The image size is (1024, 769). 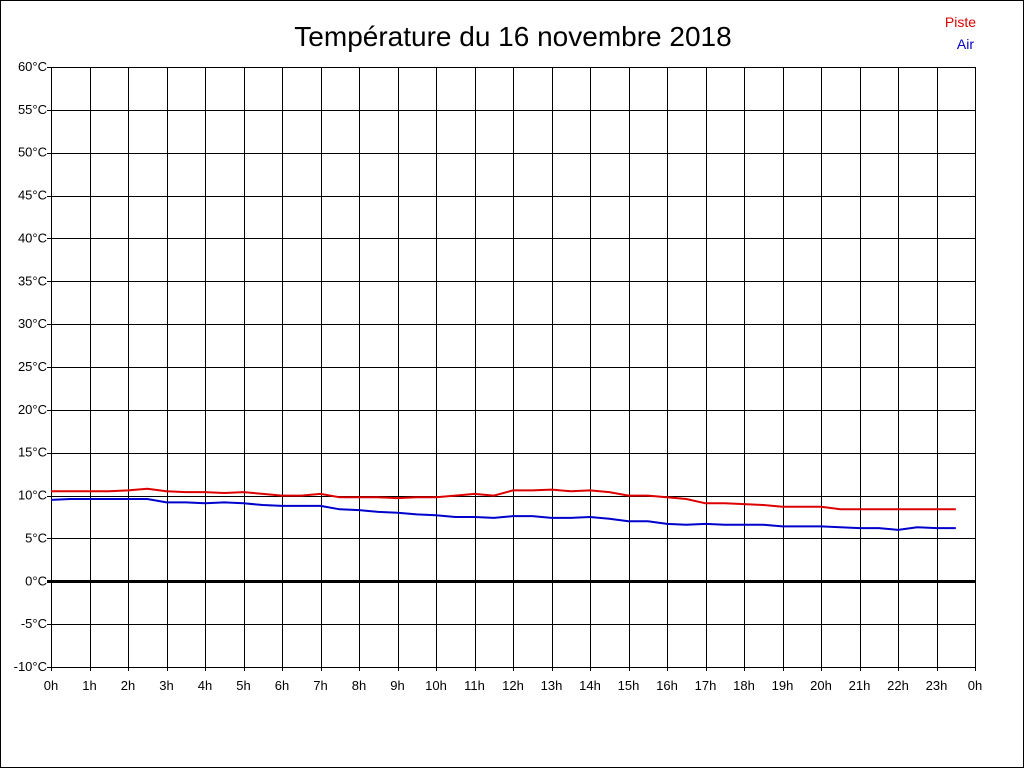 What do you see at coordinates (512, 36) in the screenshot?
I see `chart-title: Température du 16 novembre 2018` at bounding box center [512, 36].